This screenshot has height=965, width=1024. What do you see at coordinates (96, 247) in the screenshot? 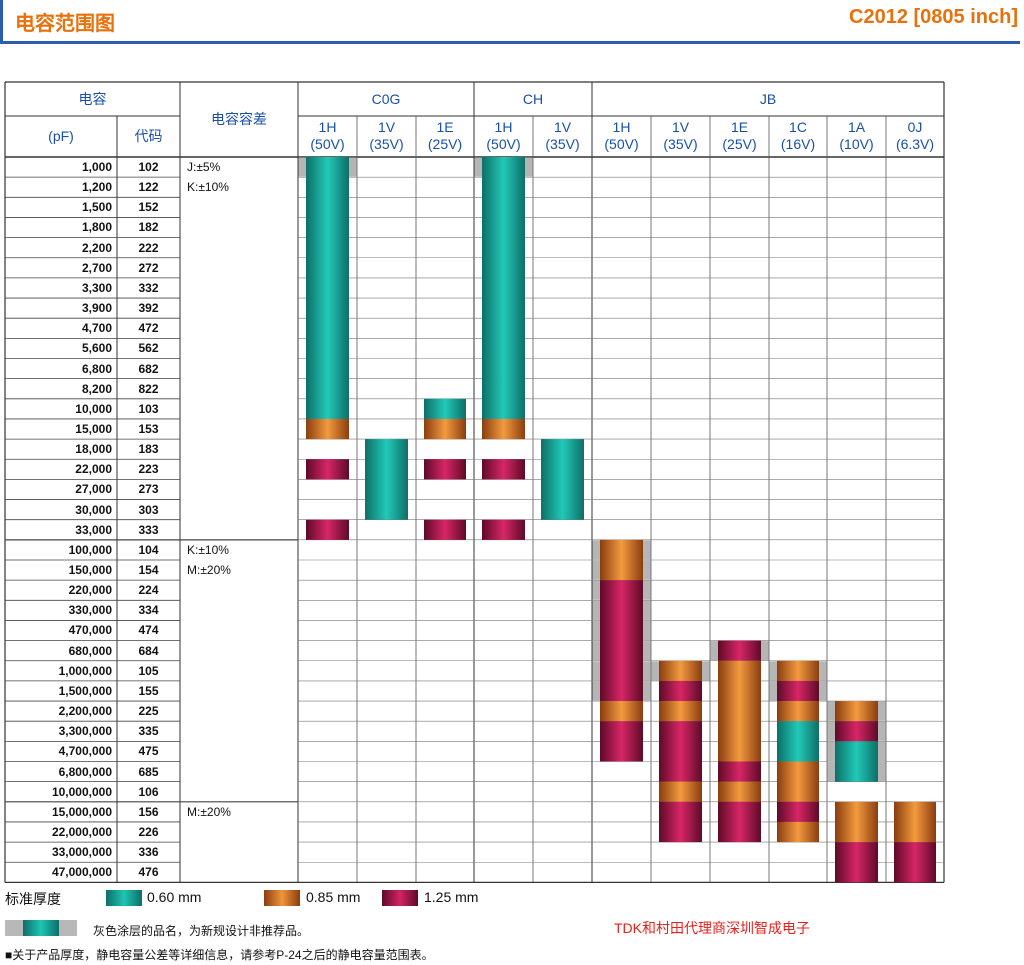
I see `capacitance-value: 2,200` at bounding box center [96, 247].